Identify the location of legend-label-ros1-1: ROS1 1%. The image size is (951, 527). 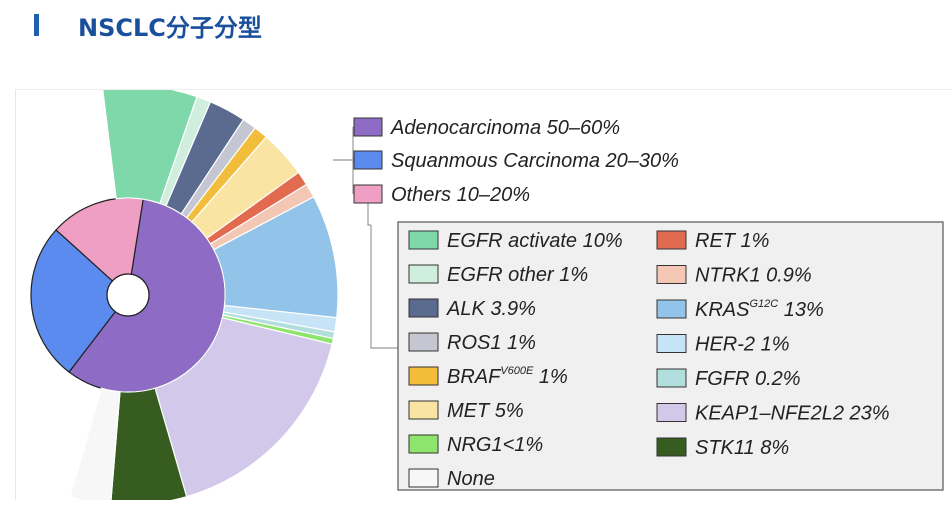
(491, 343).